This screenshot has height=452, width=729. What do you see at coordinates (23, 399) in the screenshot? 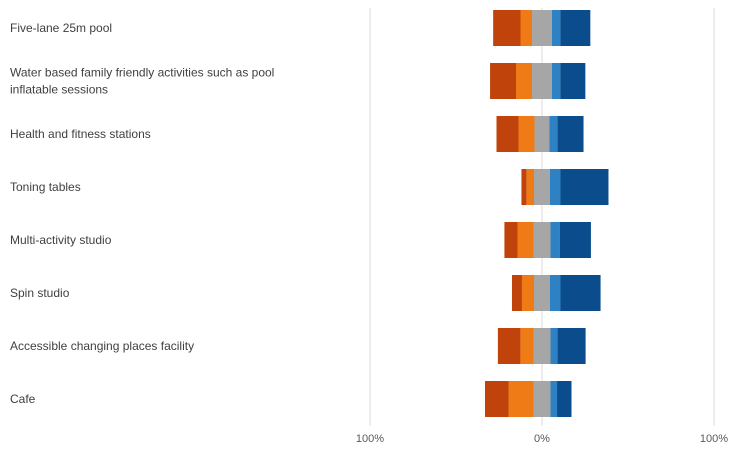
I see `category-label: Cafe` at bounding box center [23, 399].